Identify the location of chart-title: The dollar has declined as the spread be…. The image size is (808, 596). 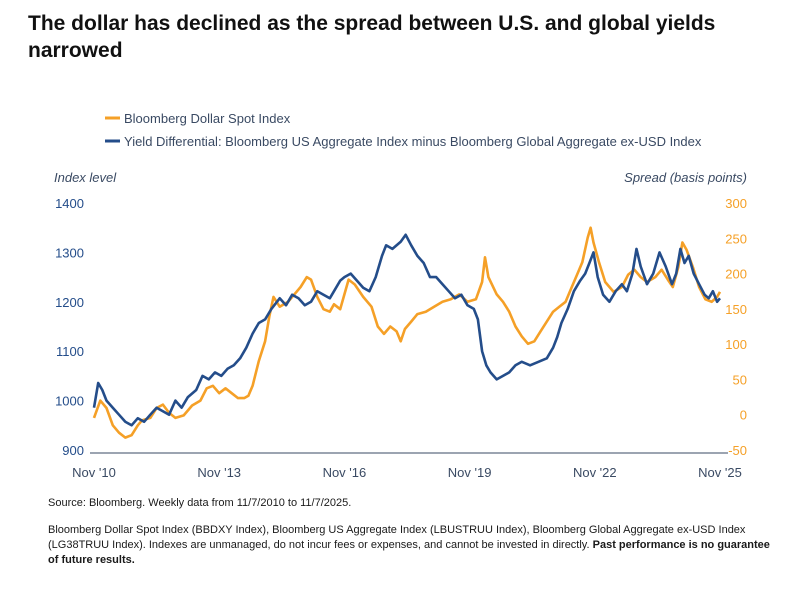
(372, 37).